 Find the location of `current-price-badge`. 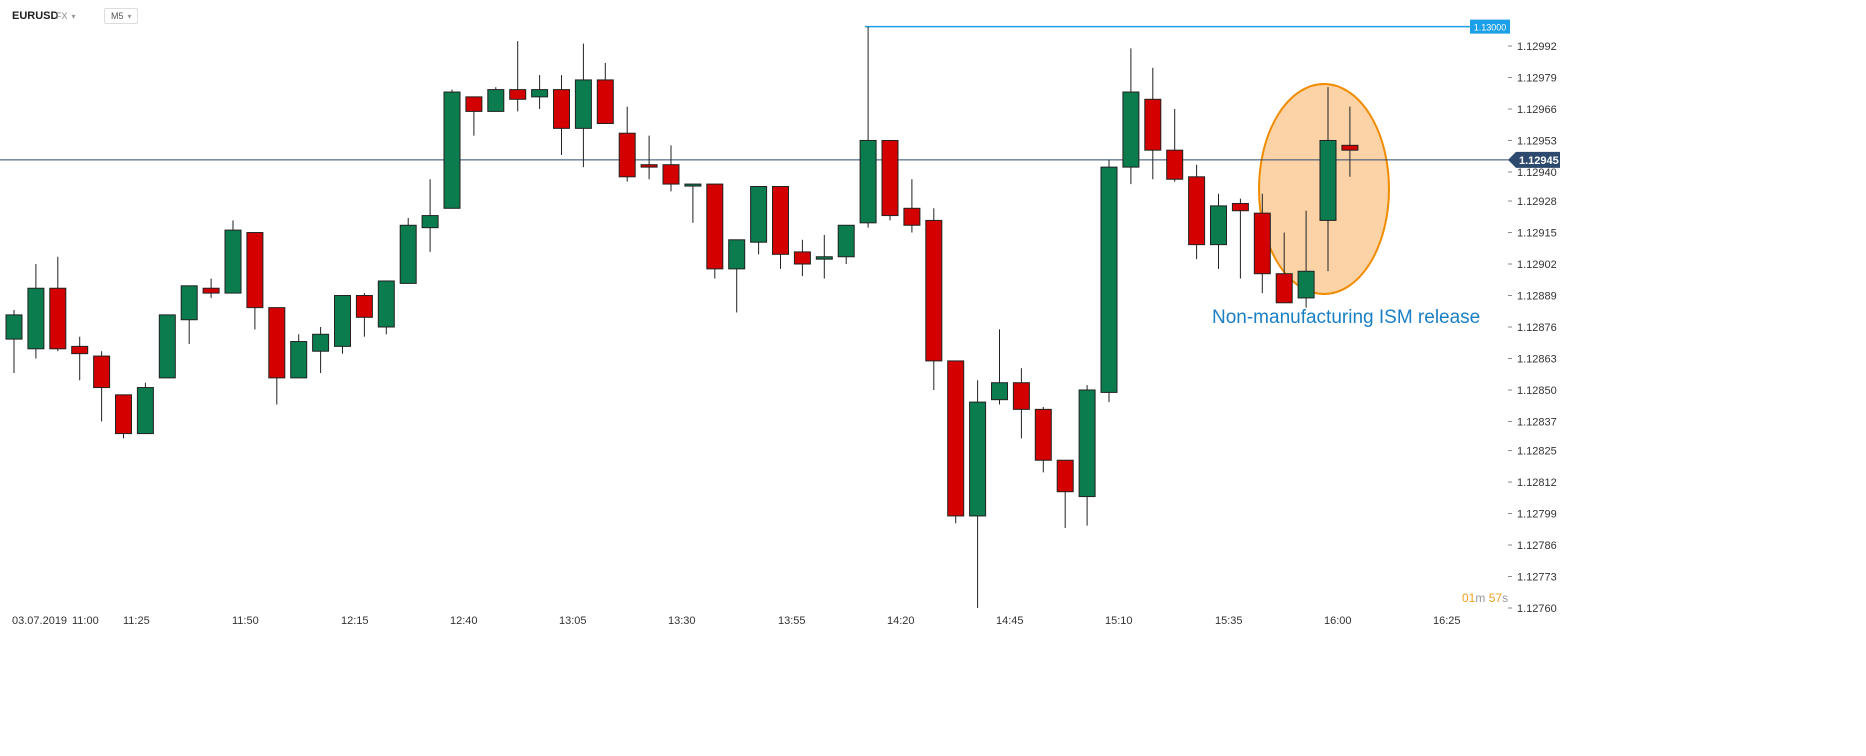

current-price-badge is located at coordinates (1534, 159).